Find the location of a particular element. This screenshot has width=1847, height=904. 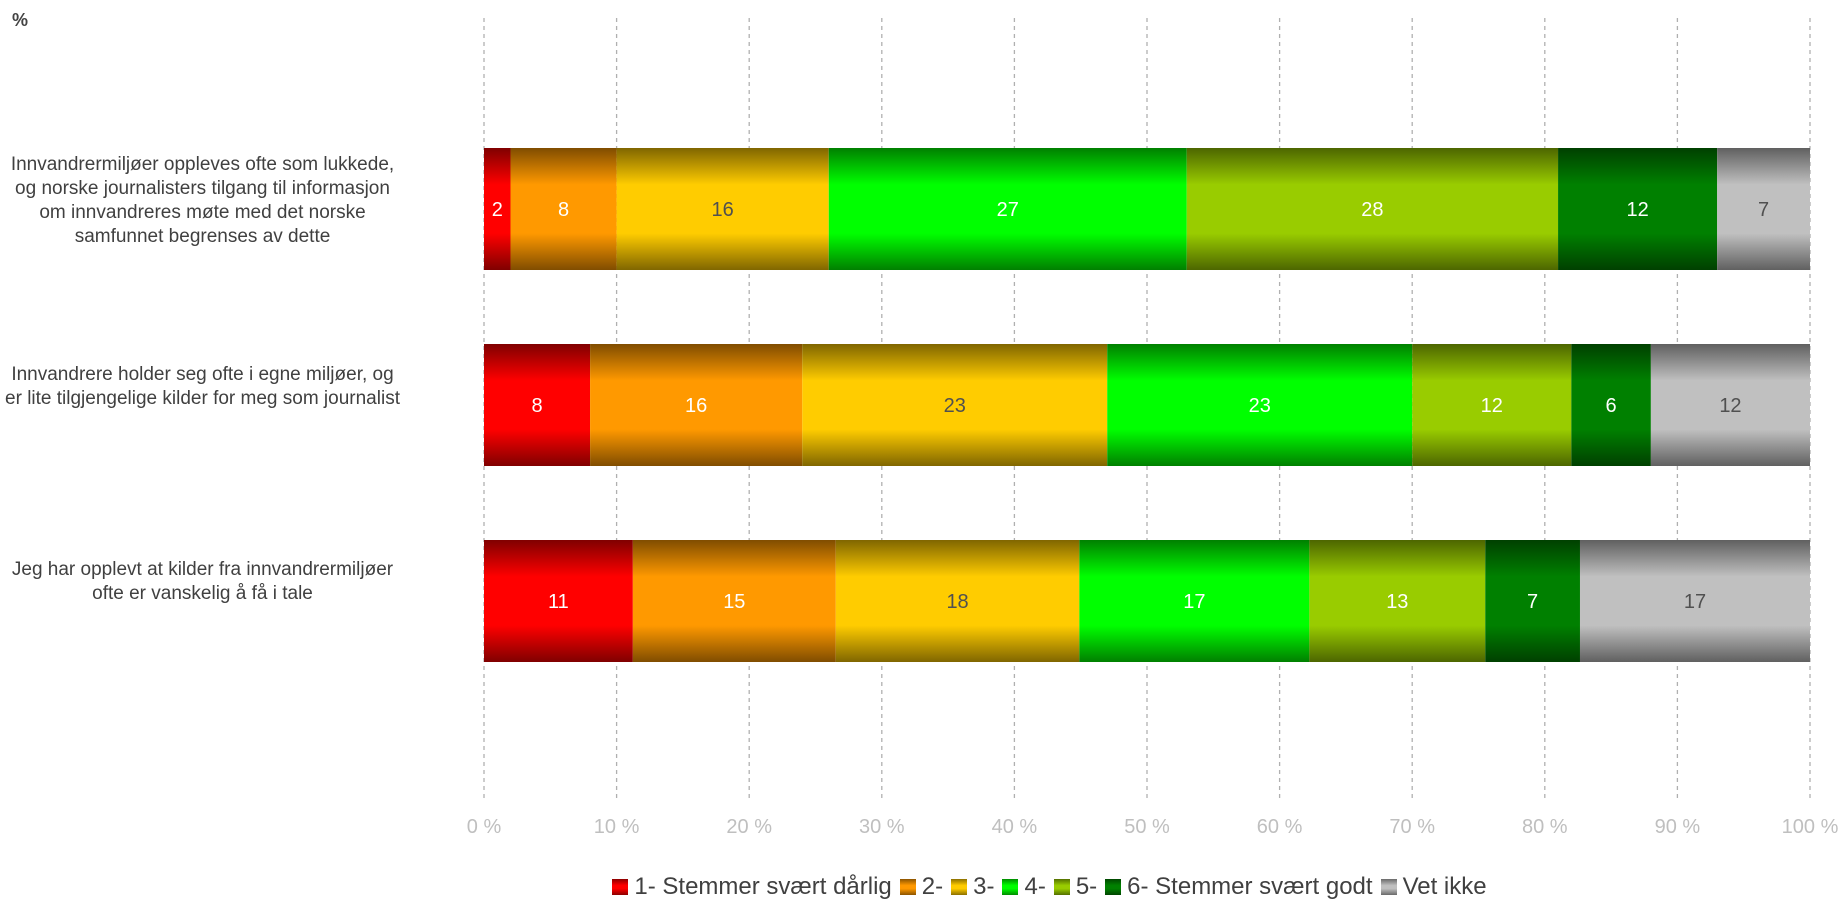

x-tick-label: 0 % is located at coordinates (484, 827).